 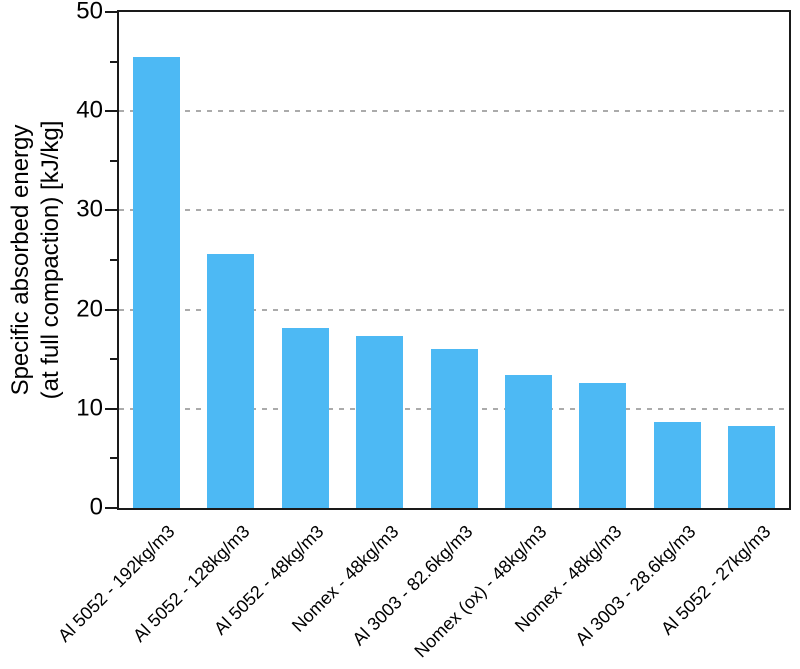 I want to click on ytick-label-30: 30, so click(x=89, y=209).